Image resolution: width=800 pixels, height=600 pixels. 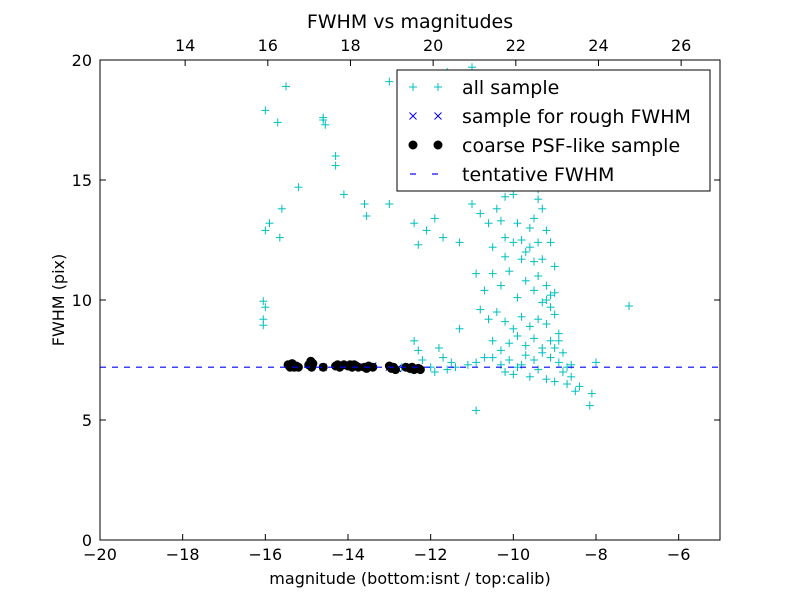 What do you see at coordinates (433, 45) in the screenshot?
I see `top-tick-label: 20` at bounding box center [433, 45].